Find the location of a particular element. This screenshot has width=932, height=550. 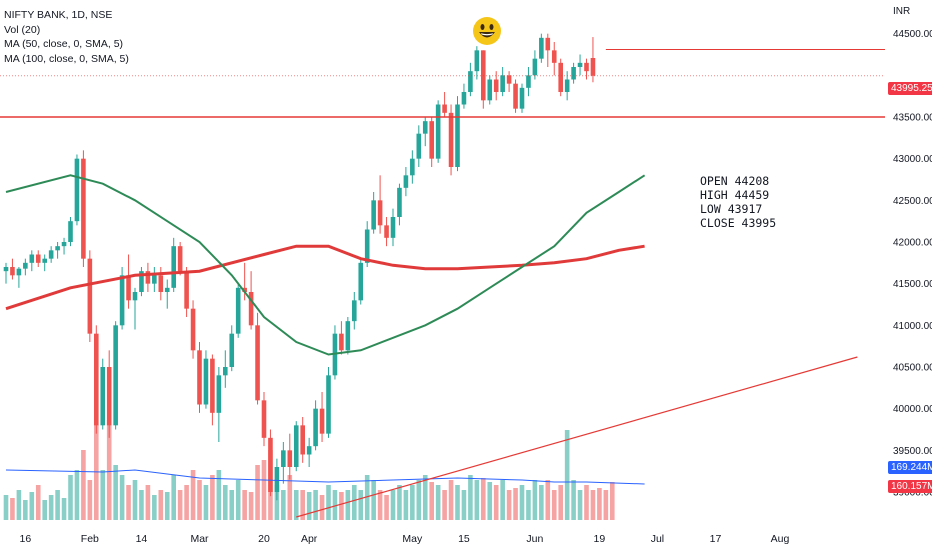

ohlc-open: OPEN 44208 is located at coordinates (735, 181).